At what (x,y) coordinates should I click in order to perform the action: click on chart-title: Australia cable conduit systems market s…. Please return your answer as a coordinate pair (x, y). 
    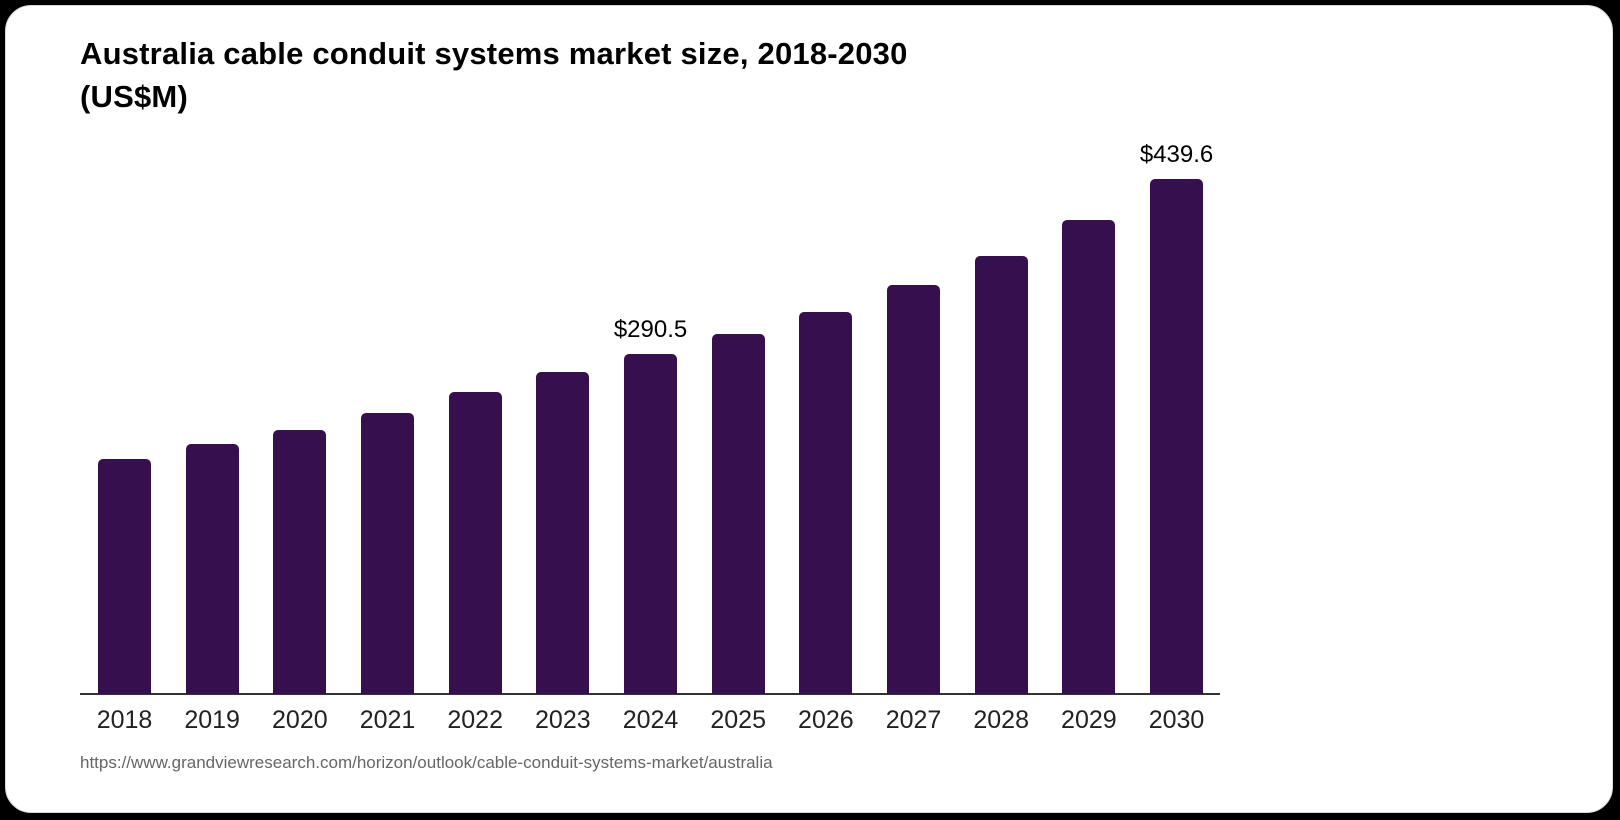
    Looking at the image, I should click on (630, 75).